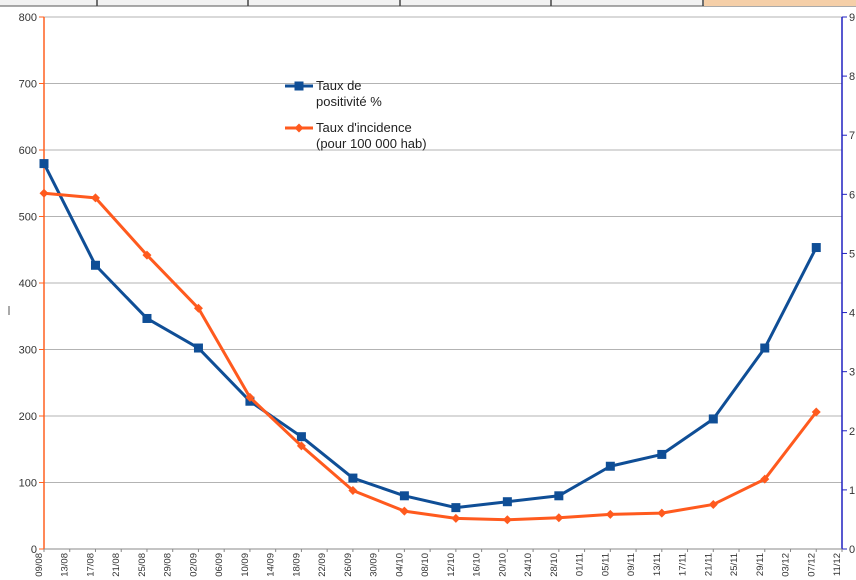  What do you see at coordinates (28, 151) in the screenshot?
I see `left-tick-label-600: 600` at bounding box center [28, 151].